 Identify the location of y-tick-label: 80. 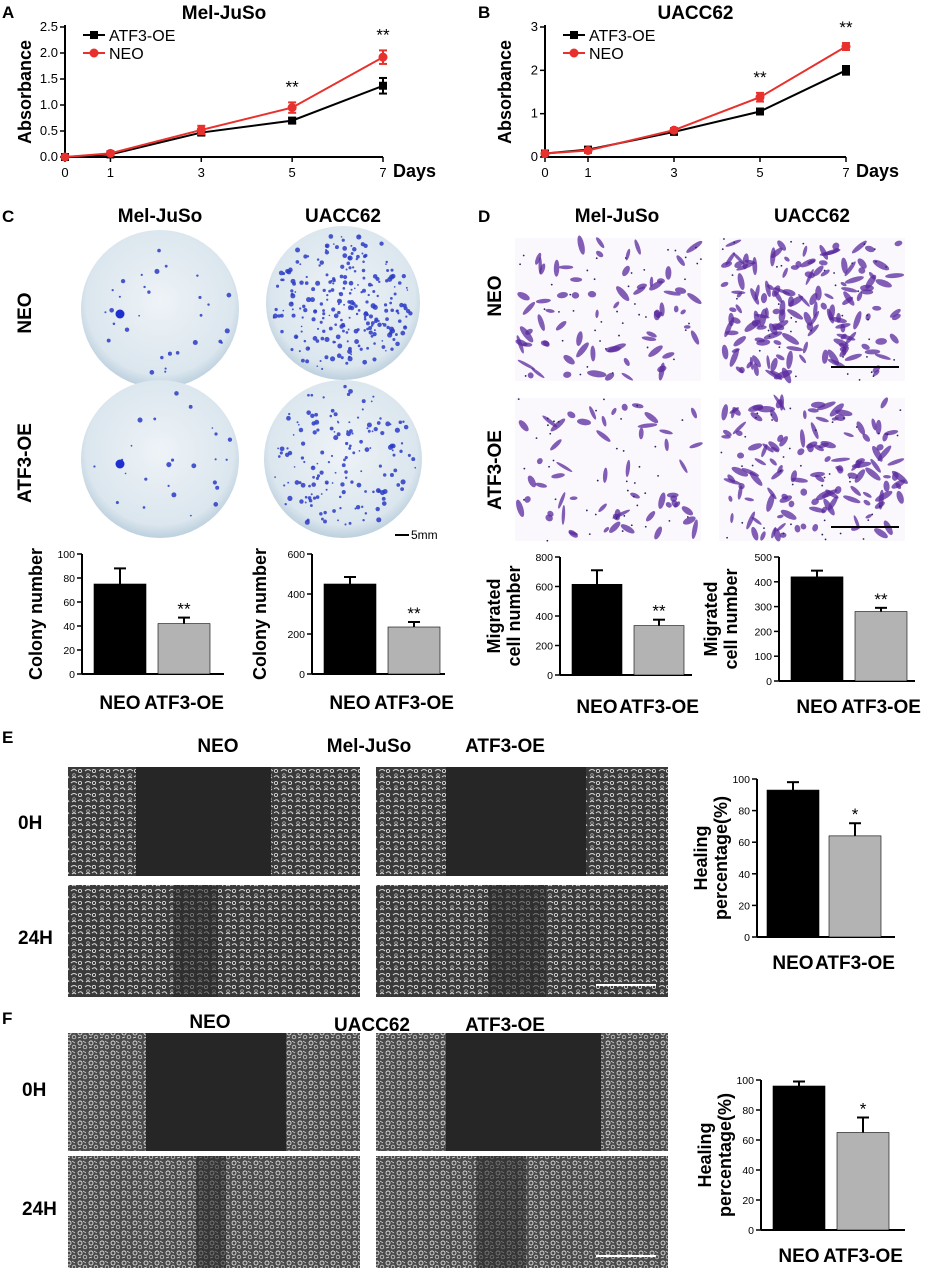
(748, 1111).